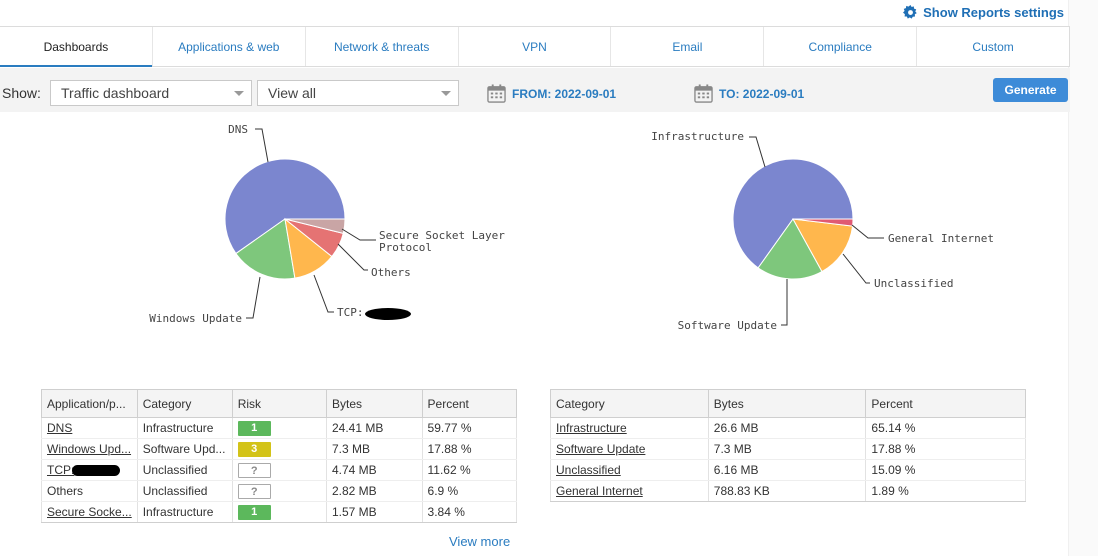 This screenshot has height=556, width=1098. I want to click on category-percent: 17.88 %, so click(945, 449).